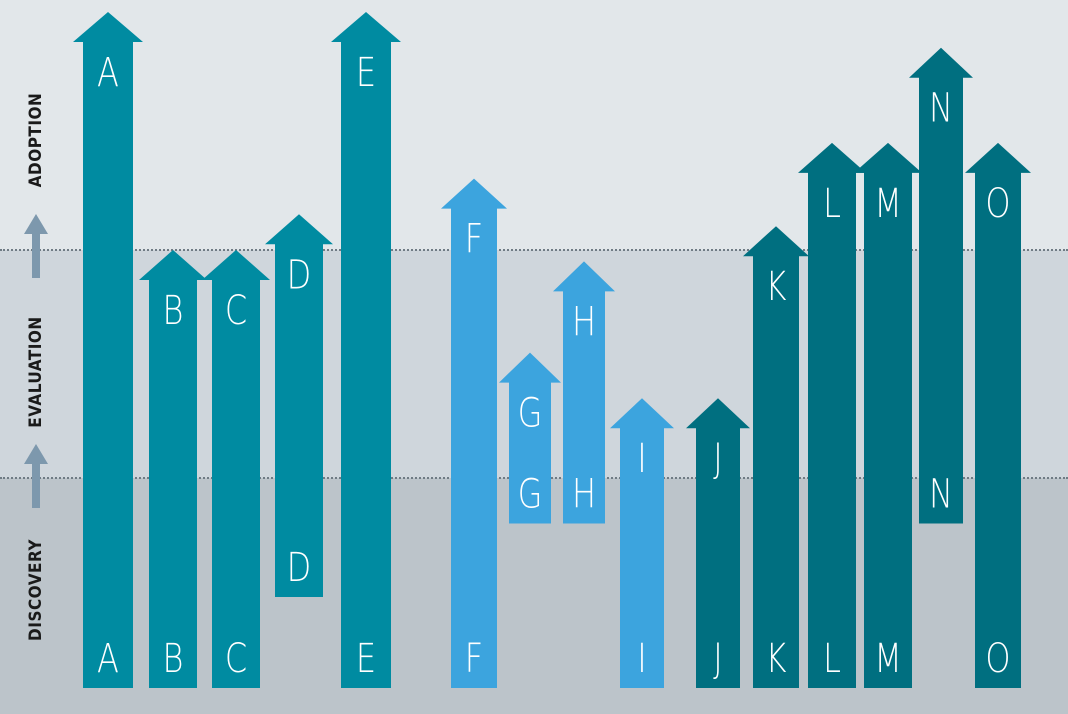 The height and width of the screenshot is (714, 1068). I want to click on arrow-i: II, so click(642, 543).